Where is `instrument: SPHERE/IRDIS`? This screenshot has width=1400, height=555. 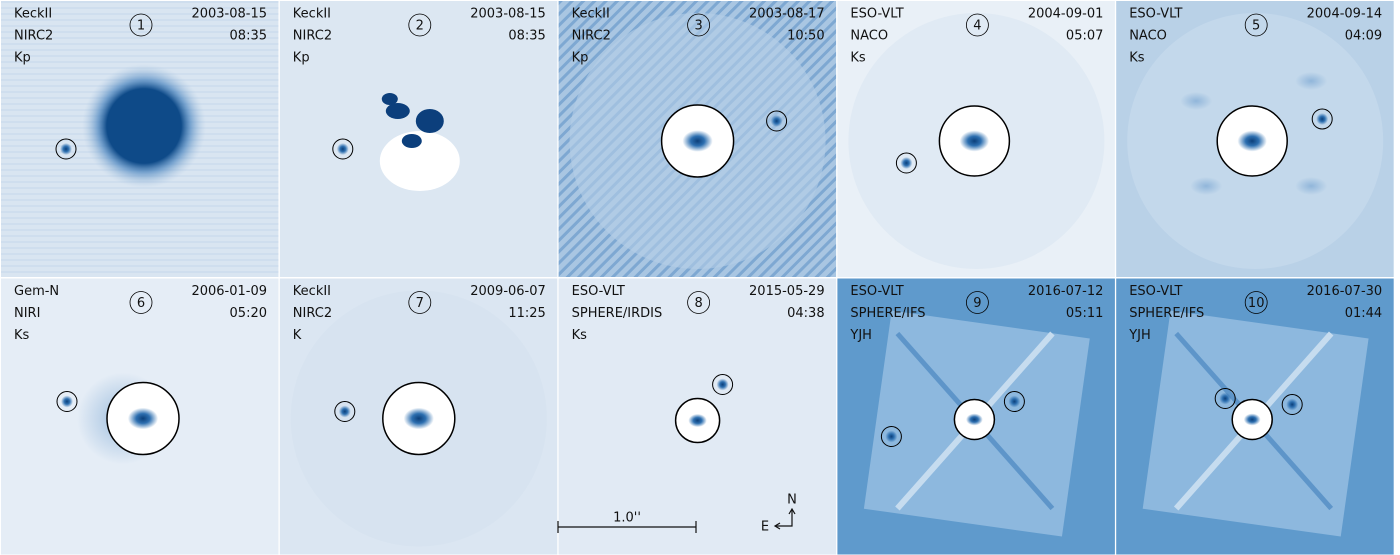
instrument: SPHERE/IRDIS is located at coordinates (617, 313).